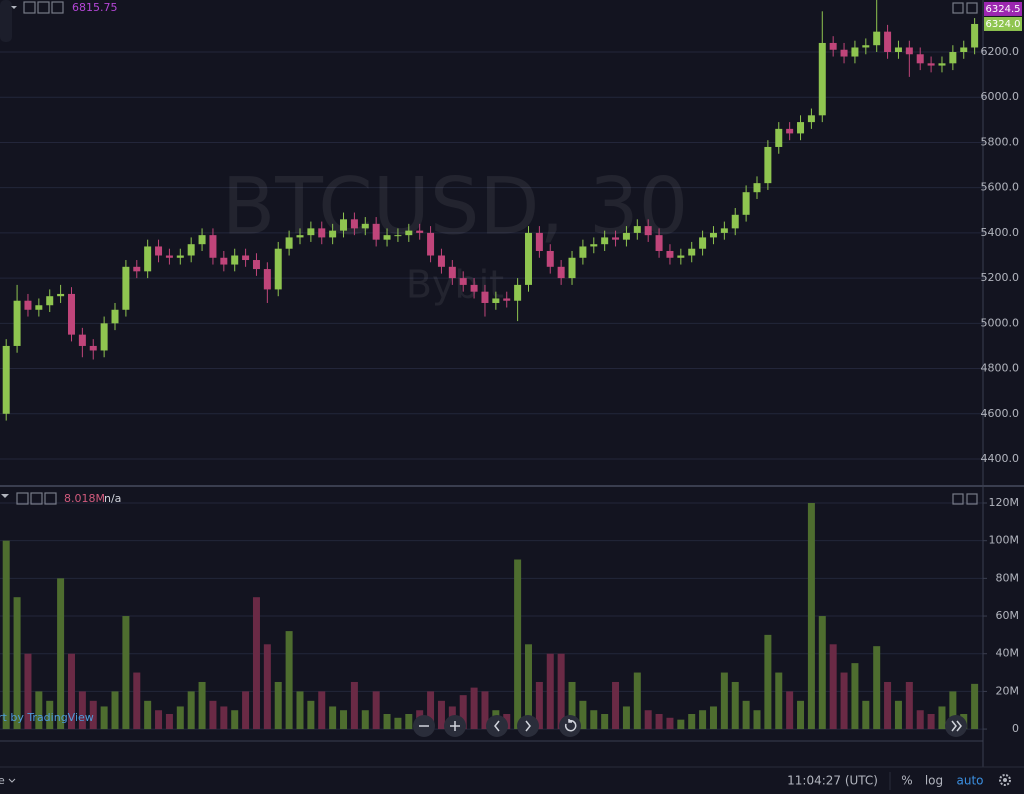  I want to click on settings-gear, so click(1005, 780).